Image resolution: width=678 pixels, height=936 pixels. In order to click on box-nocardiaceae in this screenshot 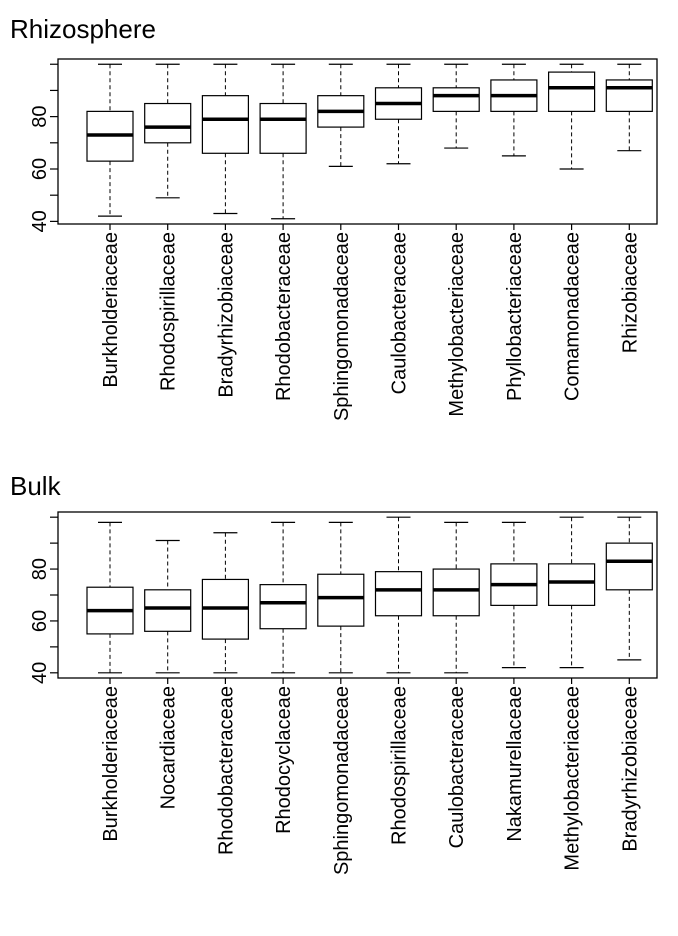, I will do `click(168, 611)`.